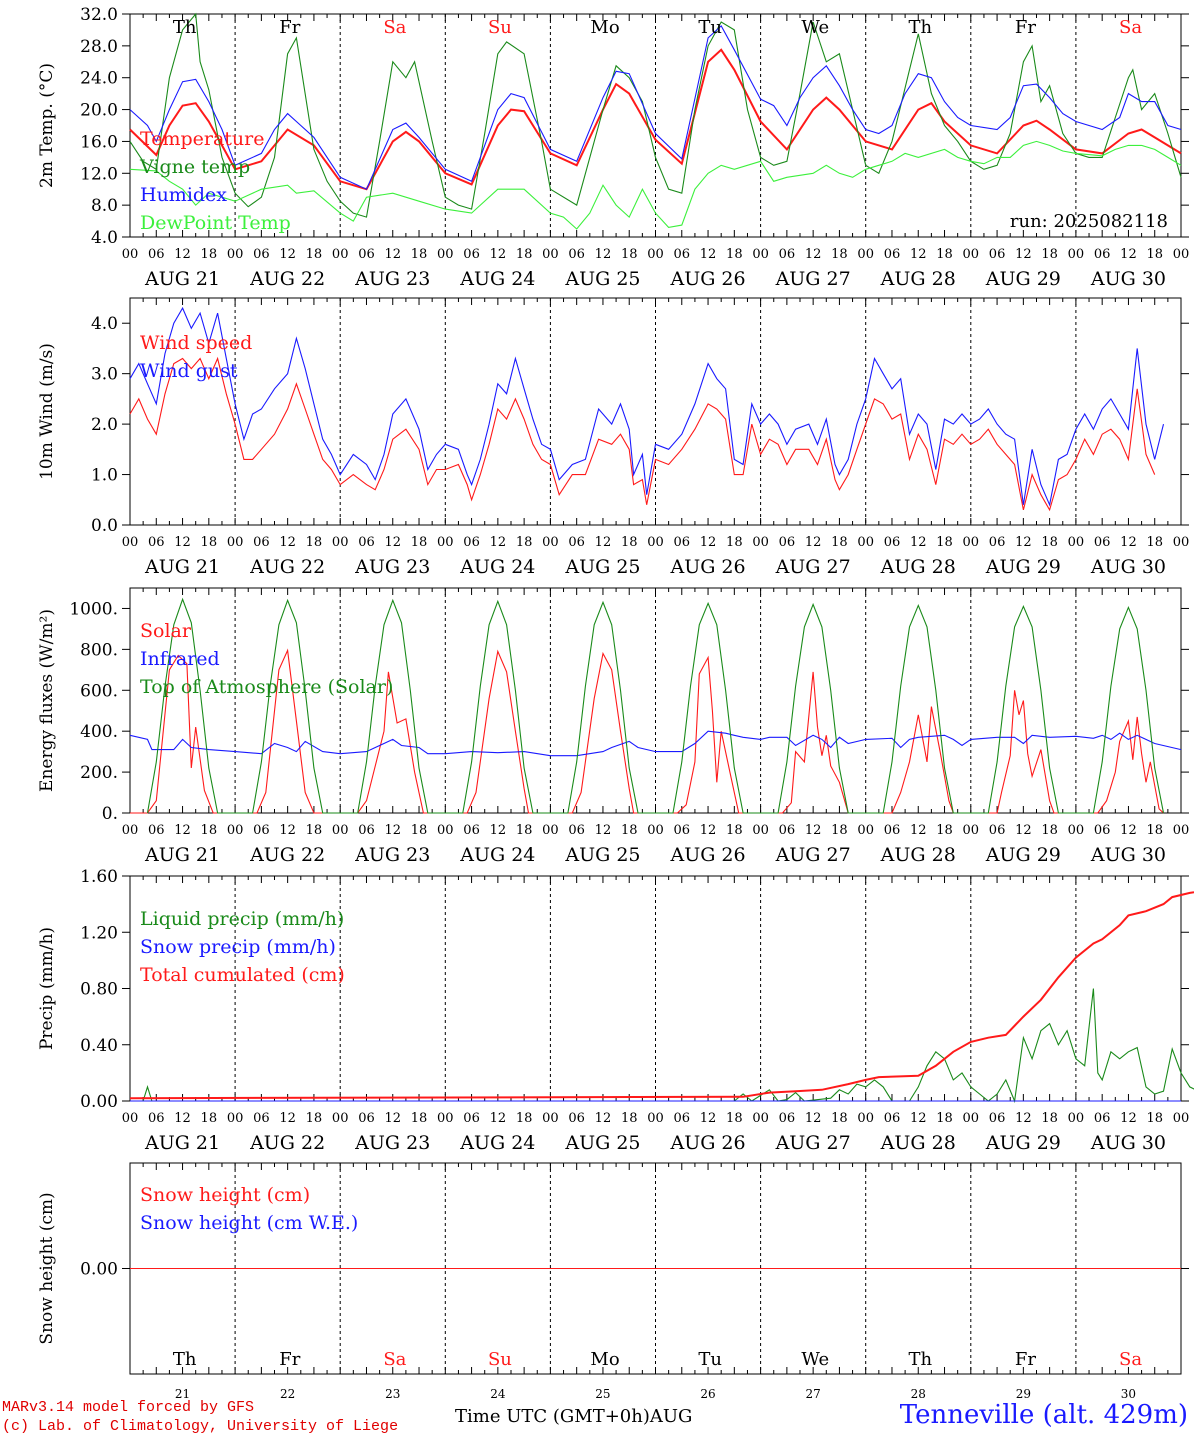 The image size is (1194, 1440). Describe the element at coordinates (104, 324) in the screenshot. I see `y-tick-label: 4.0` at that location.